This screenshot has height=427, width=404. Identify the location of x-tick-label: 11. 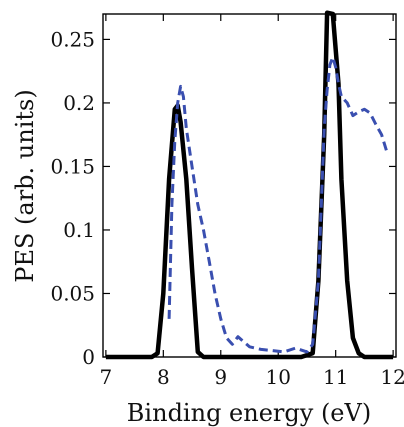
(335, 377).